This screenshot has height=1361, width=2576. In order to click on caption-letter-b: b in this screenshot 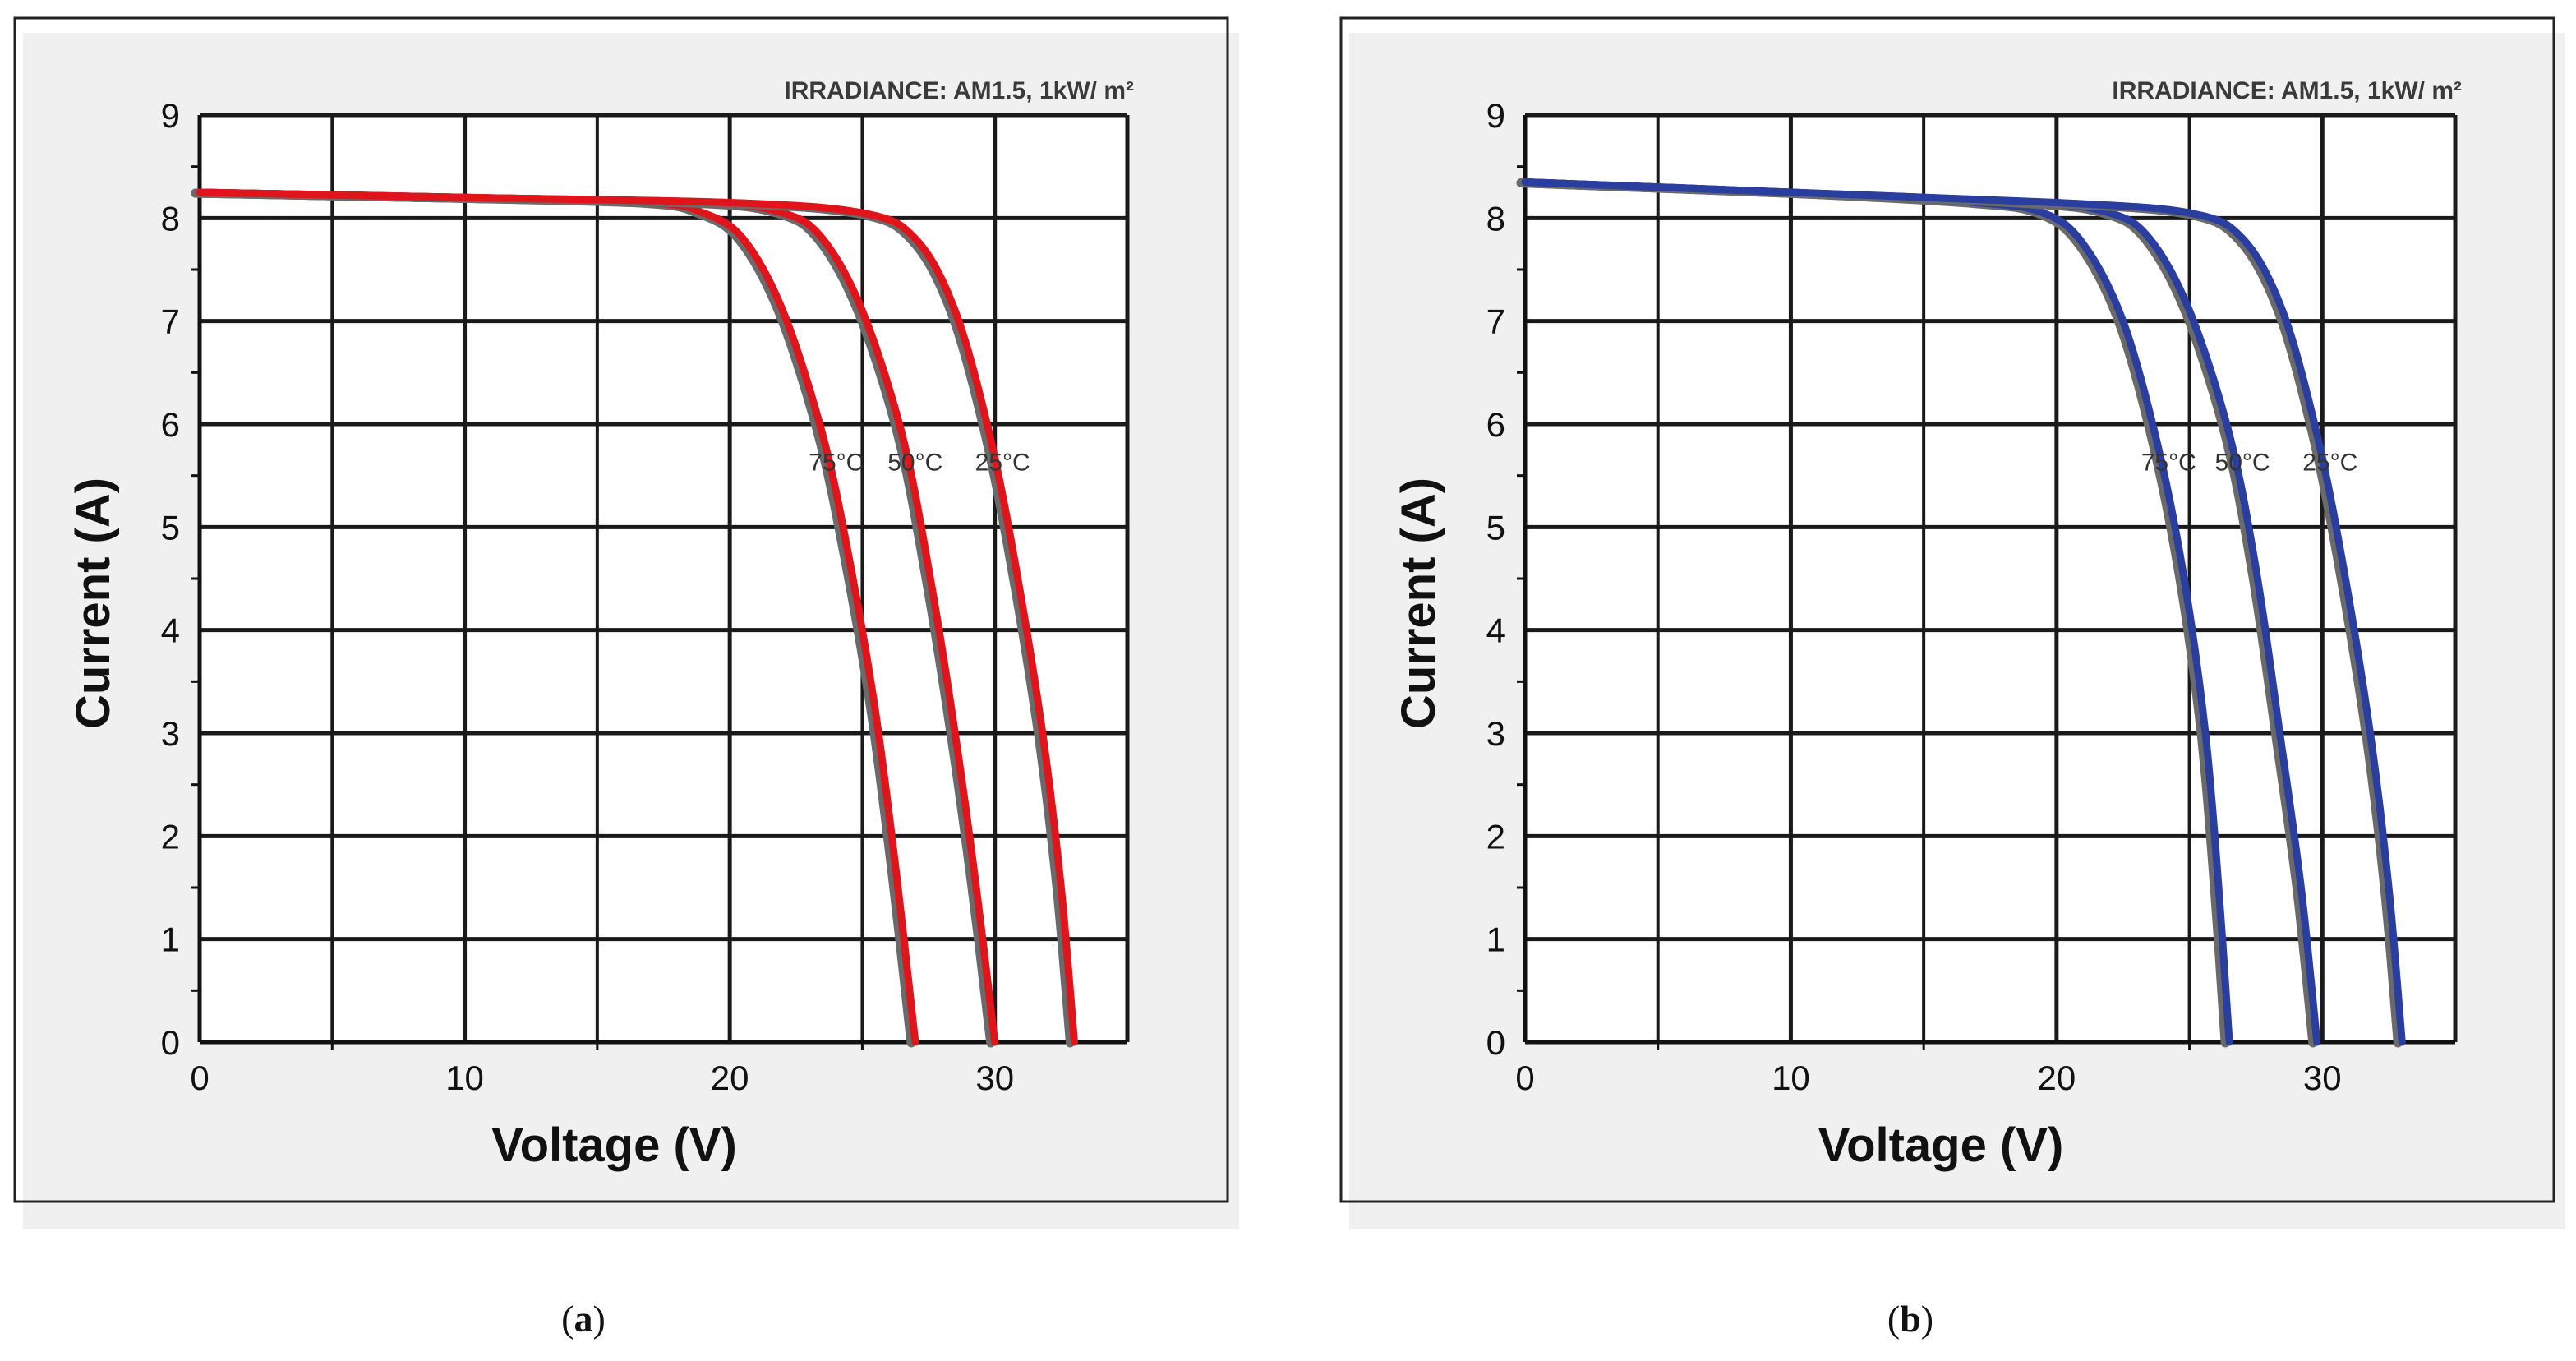, I will do `click(1910, 1319)`.